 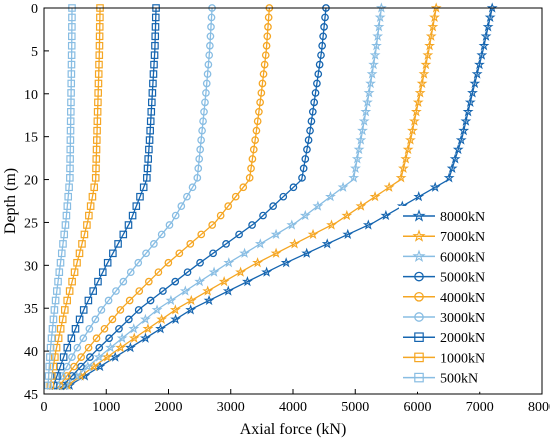 I want to click on series-500kN, so click(x=60, y=197).